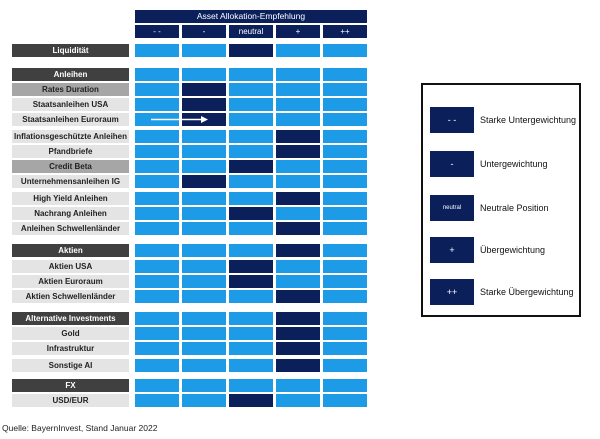 The image size is (600, 439). I want to click on matrix-row: Unternehmensanleihen IG, so click(192, 181).